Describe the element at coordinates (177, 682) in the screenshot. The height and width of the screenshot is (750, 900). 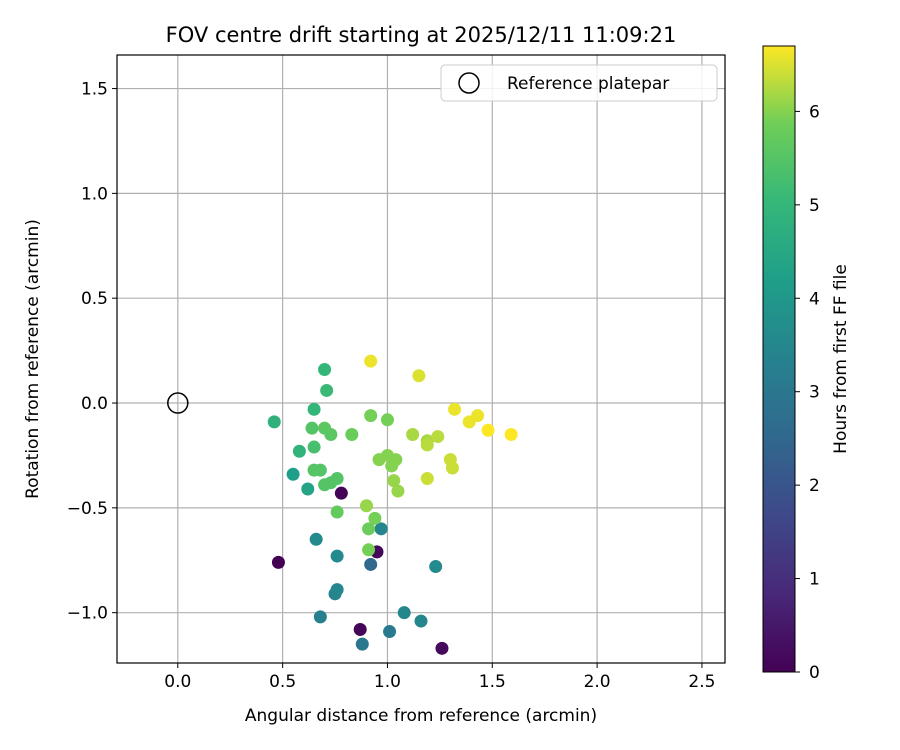
I see `x-tick-label: 0.0` at that location.